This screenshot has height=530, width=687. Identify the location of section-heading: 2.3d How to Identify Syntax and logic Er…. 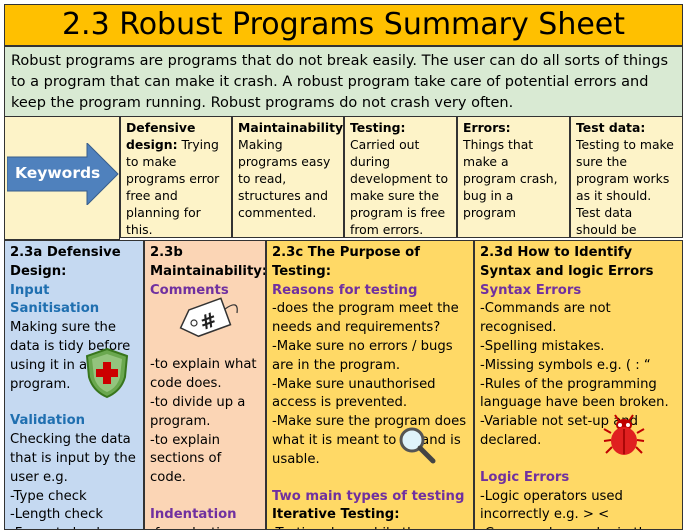
(567, 262).